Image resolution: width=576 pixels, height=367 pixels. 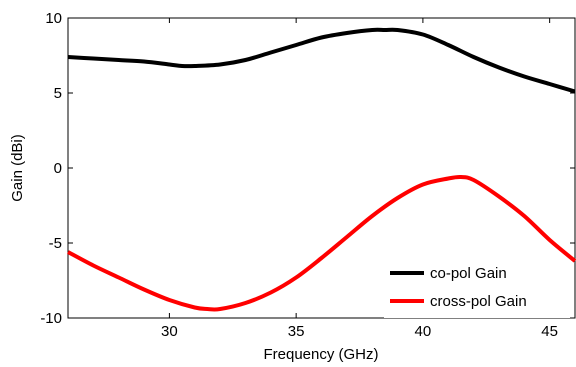 I want to click on x-tick-label: 45, so click(x=549, y=331).